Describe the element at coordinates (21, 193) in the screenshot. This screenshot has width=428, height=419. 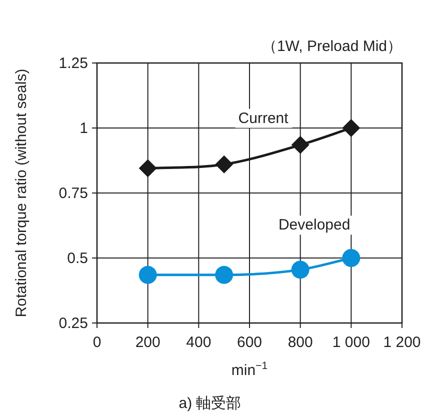
I see `y-axis-title: Rotational torque ratio (without seals)` at that location.